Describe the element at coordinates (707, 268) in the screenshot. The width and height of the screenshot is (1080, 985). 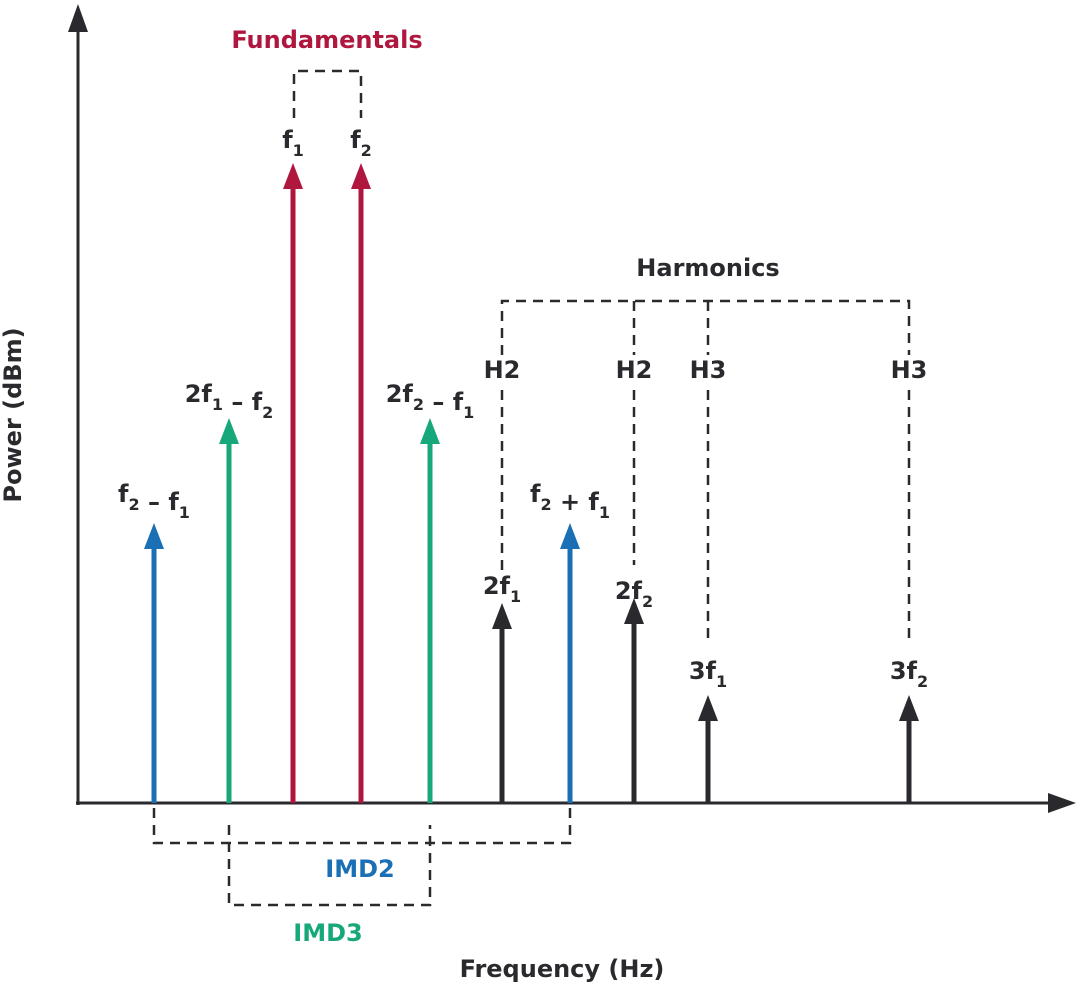
I see `harmonics-label: Harmonics` at that location.